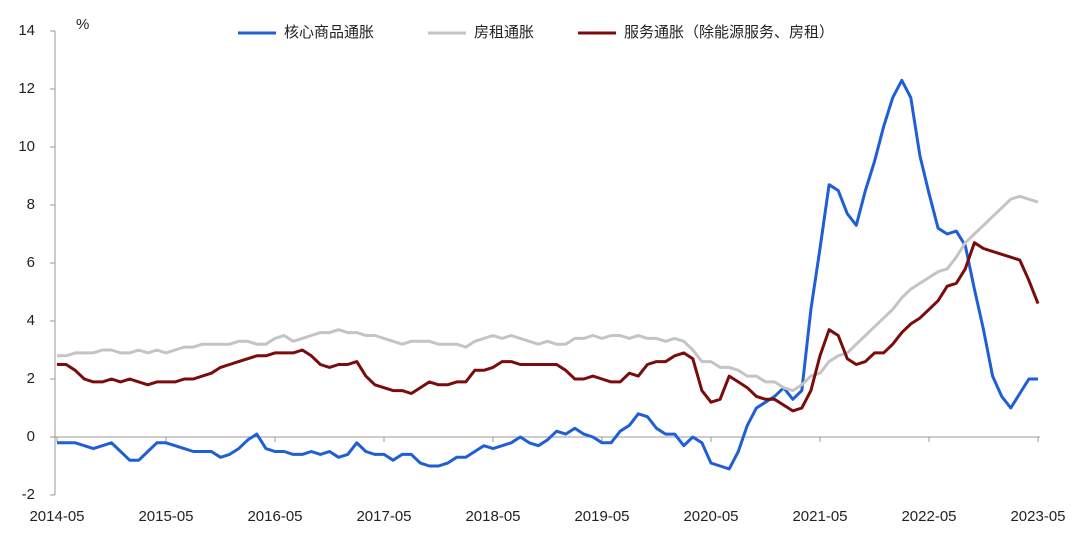 The height and width of the screenshot is (537, 1080). What do you see at coordinates (492, 516) in the screenshot?
I see `x-tick-label: 2018-05` at bounding box center [492, 516].